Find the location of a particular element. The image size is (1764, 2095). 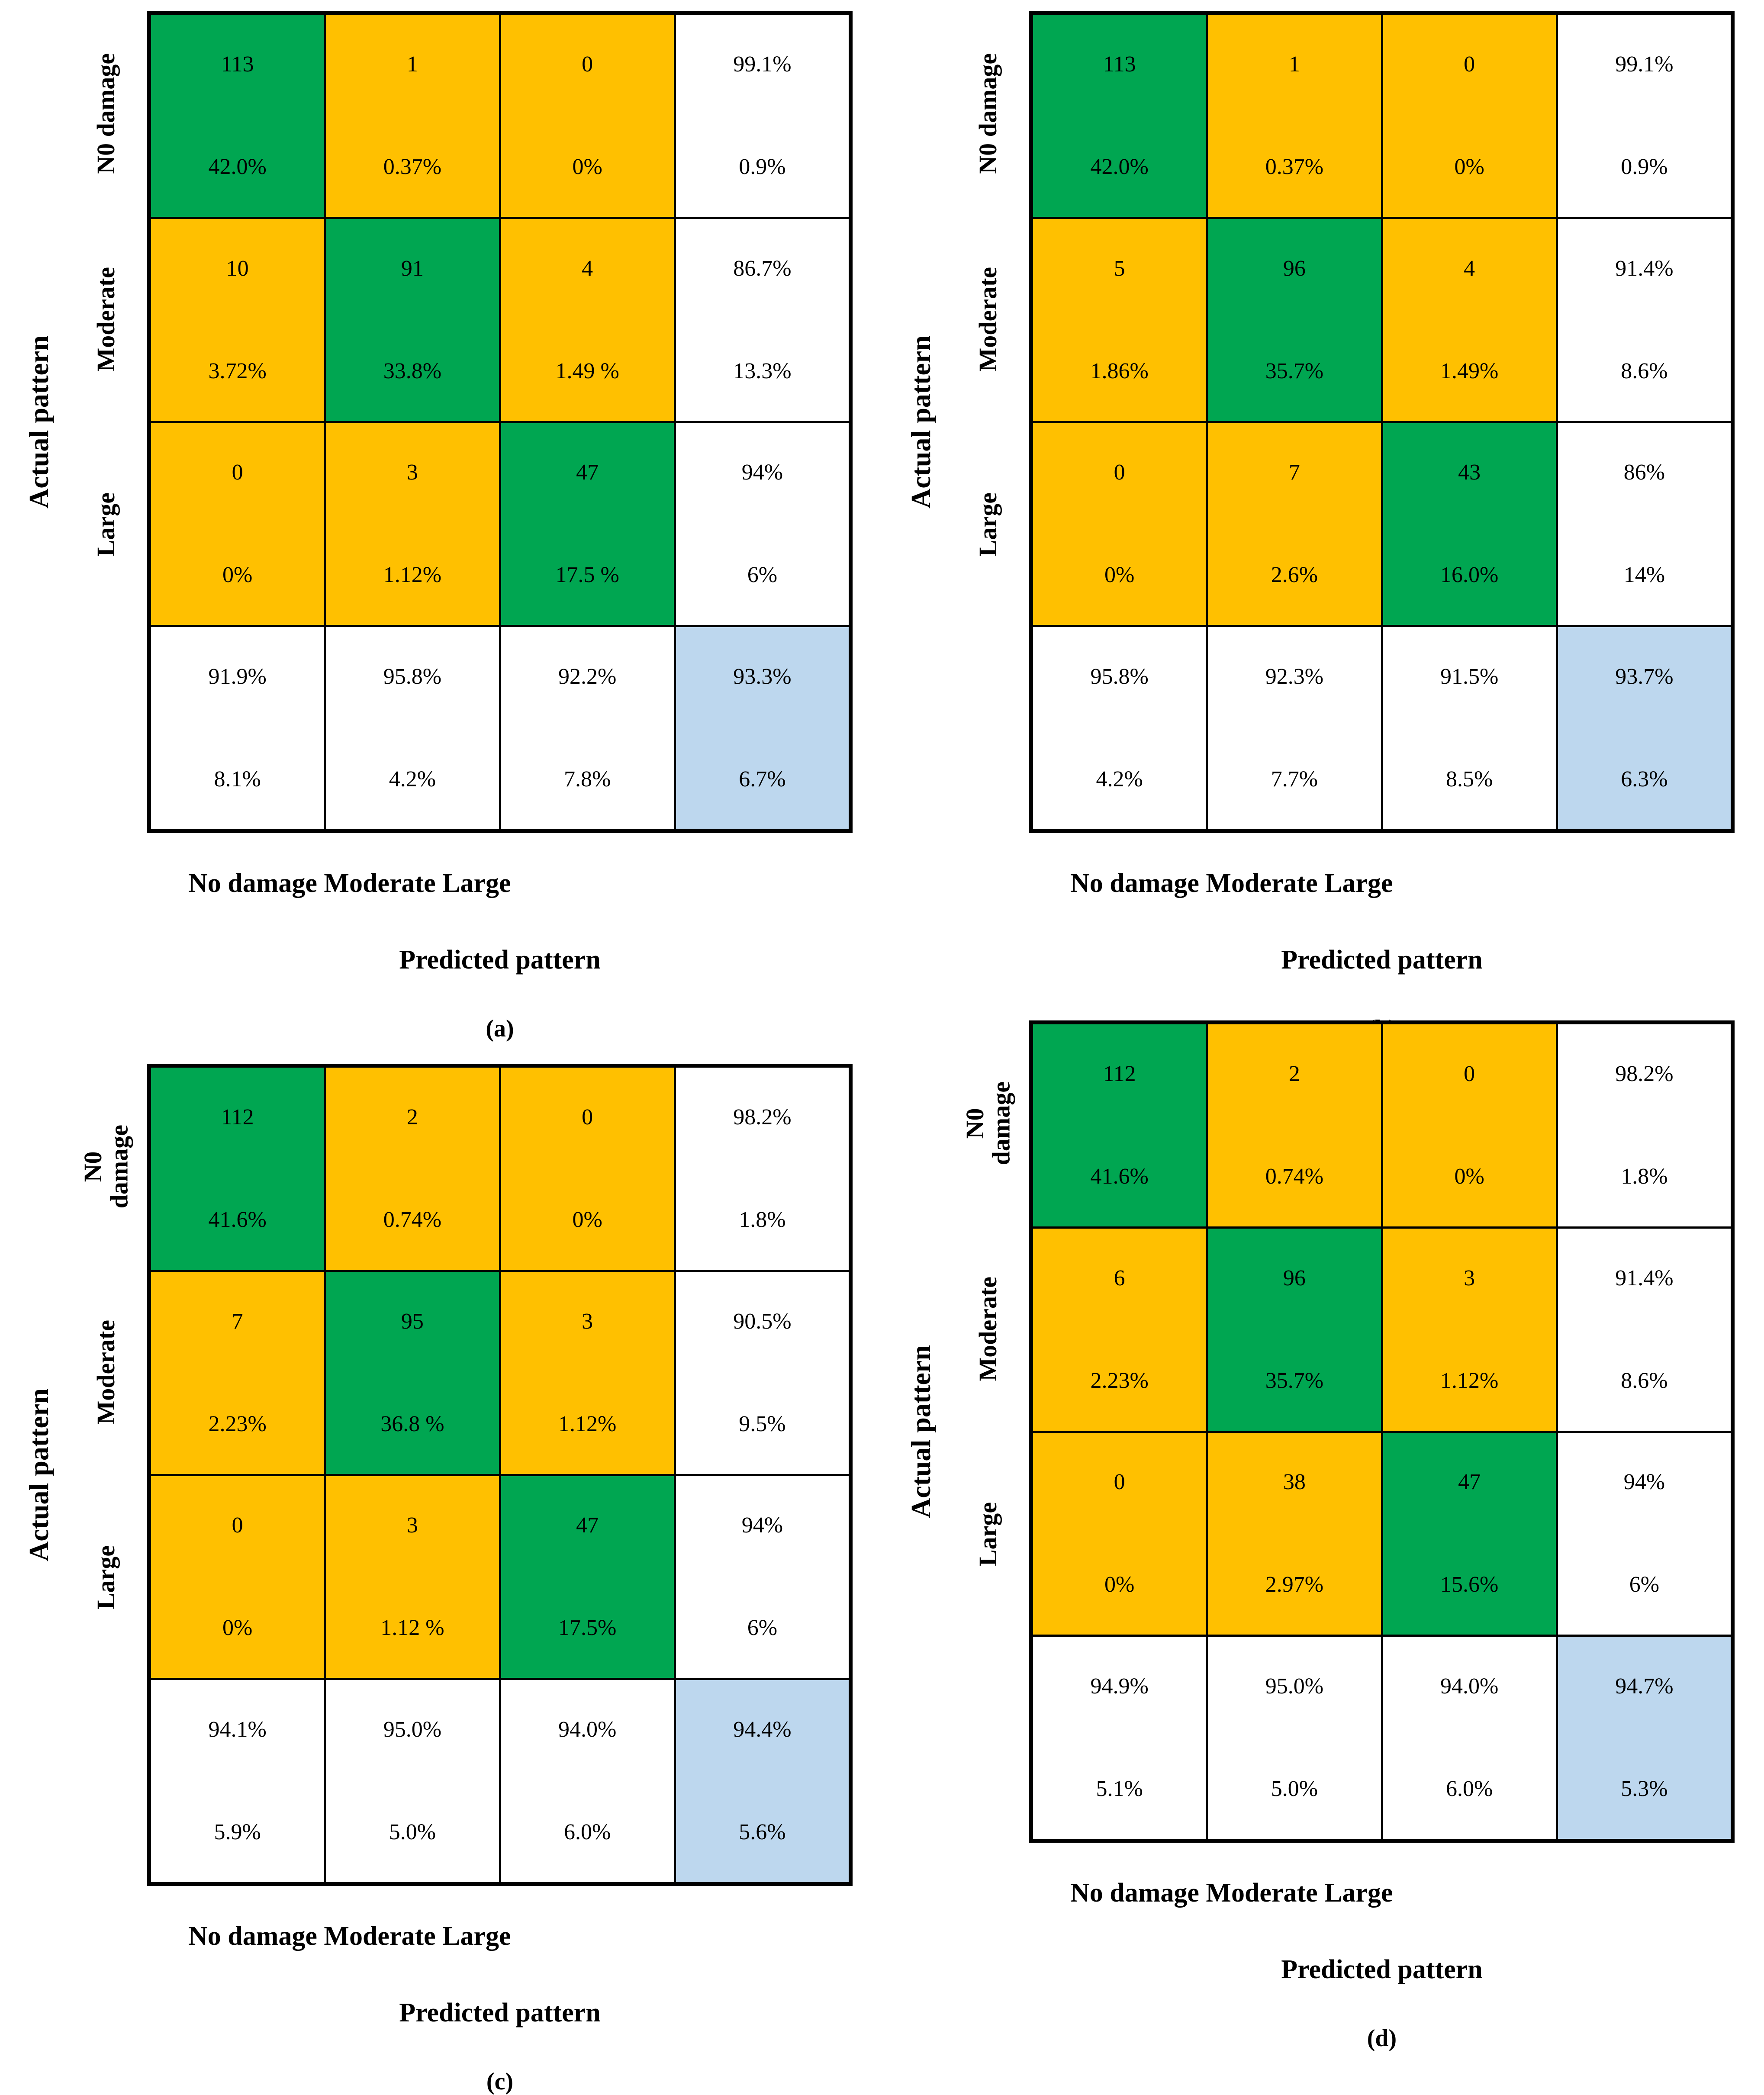

matrix-cell: 6 2.23% is located at coordinates (1119, 1329).